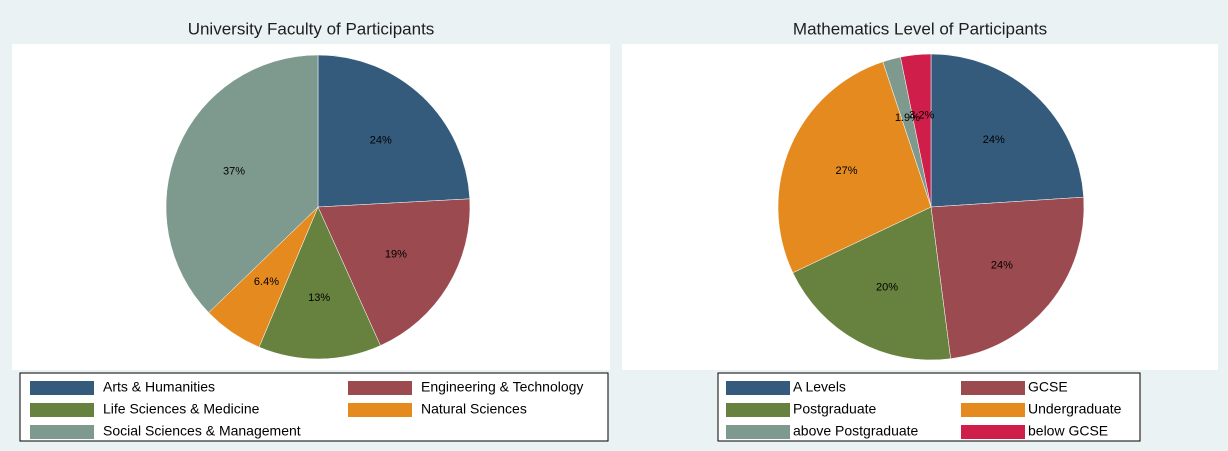  Describe the element at coordinates (907, 118) in the screenshot. I see `data-label: 1.9%` at that location.